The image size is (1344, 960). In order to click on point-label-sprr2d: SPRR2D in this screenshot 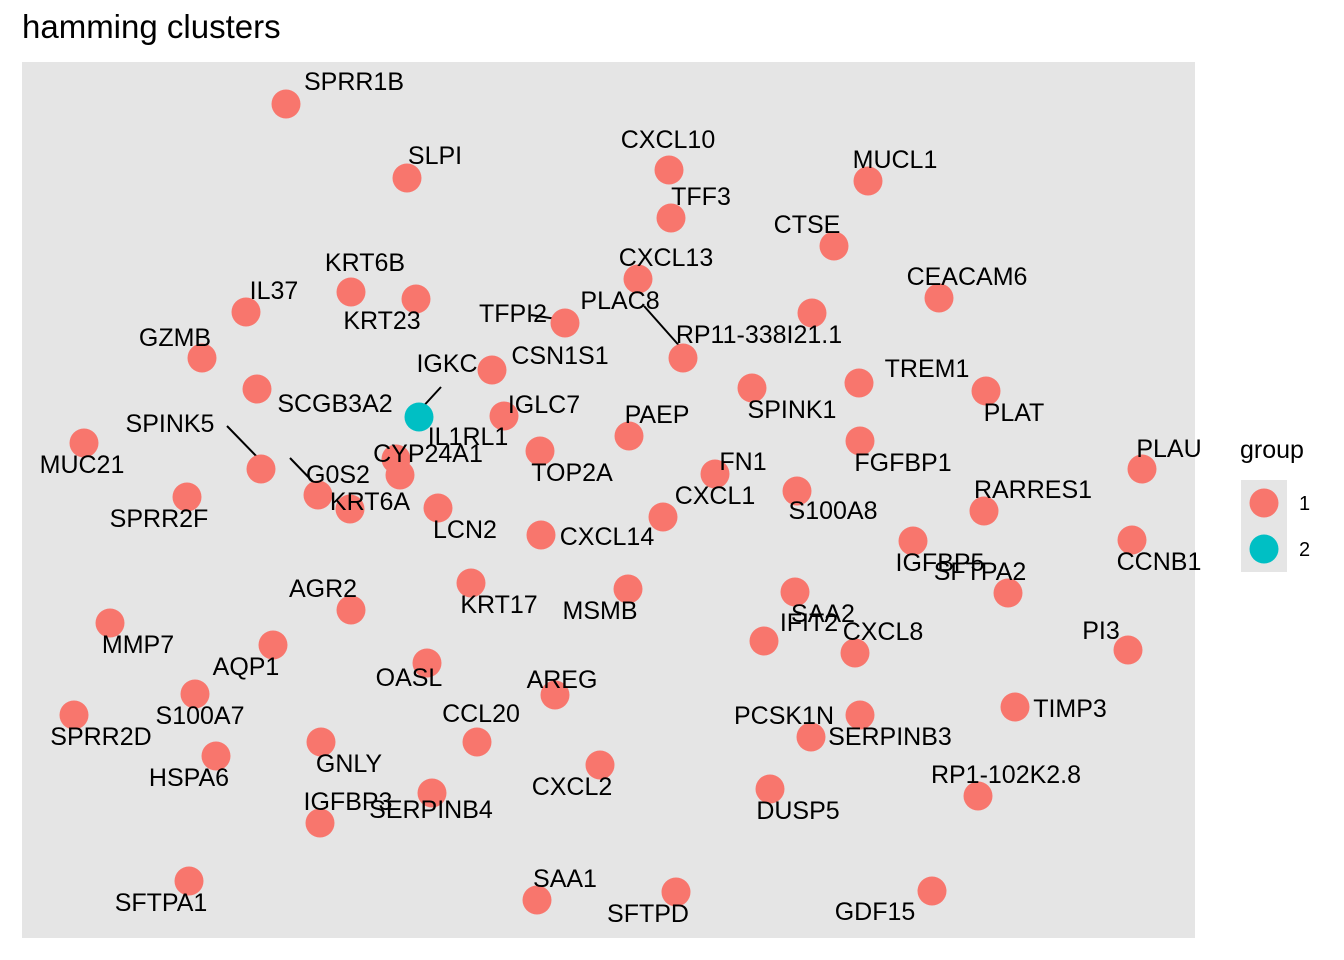, I will do `click(100, 737)`.